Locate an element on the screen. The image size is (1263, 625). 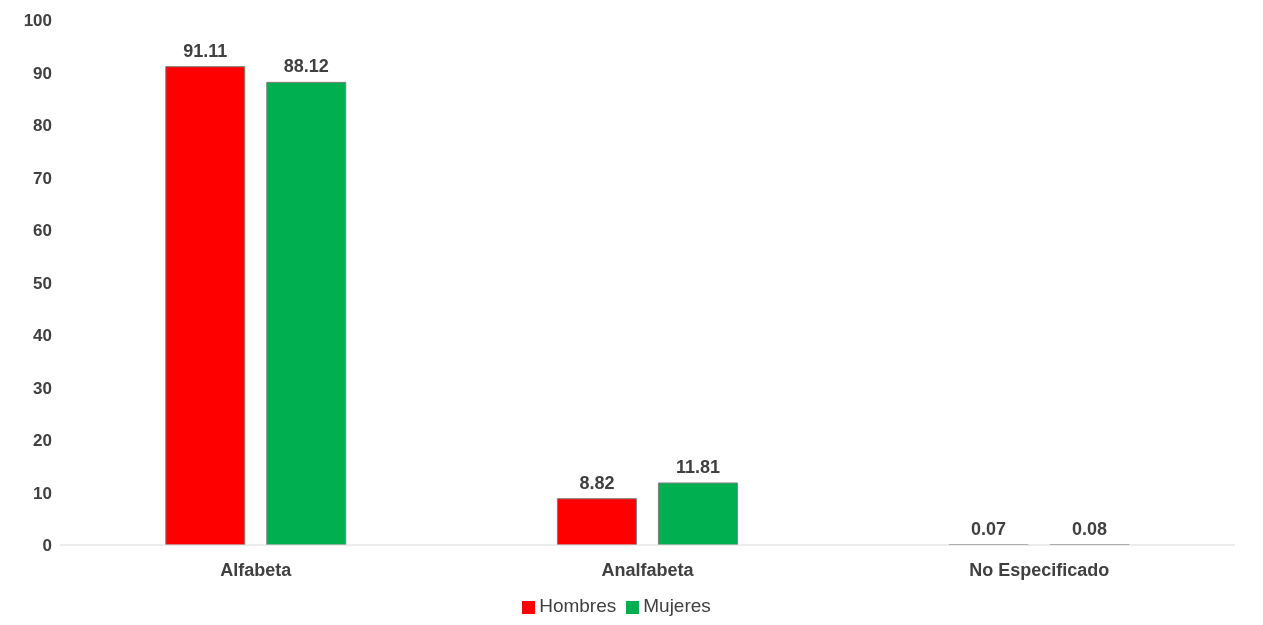
y-tick-label: 30 is located at coordinates (42, 388).